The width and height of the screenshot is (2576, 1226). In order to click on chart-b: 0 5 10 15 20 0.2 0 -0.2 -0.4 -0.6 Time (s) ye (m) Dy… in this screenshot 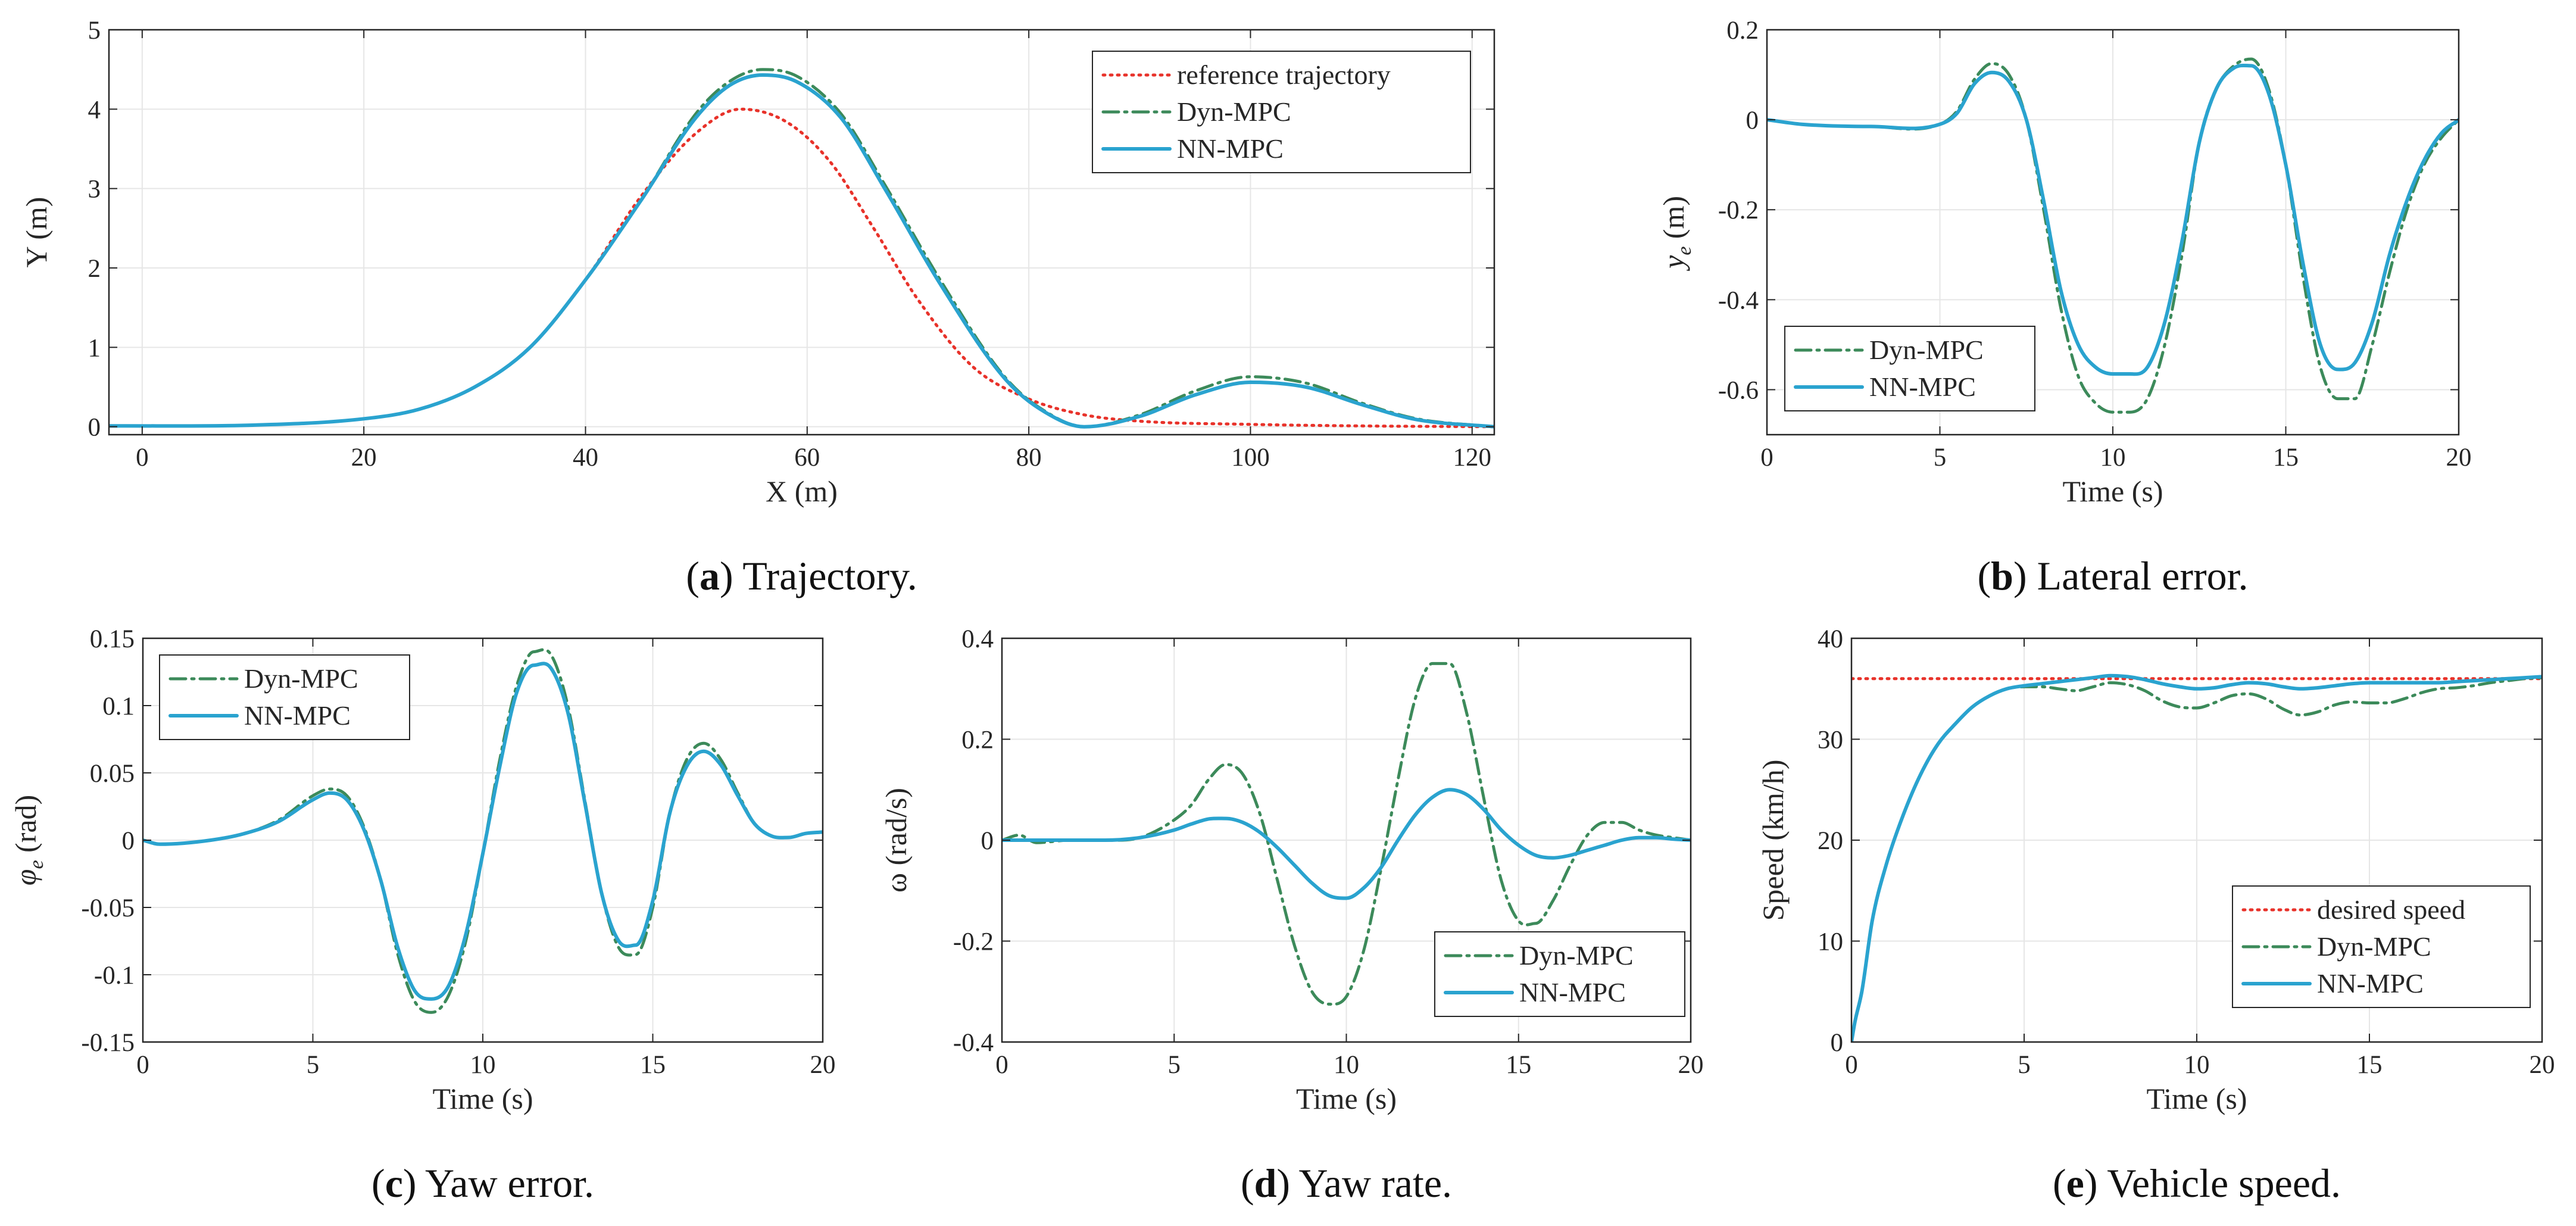, I will do `click(2064, 308)`.